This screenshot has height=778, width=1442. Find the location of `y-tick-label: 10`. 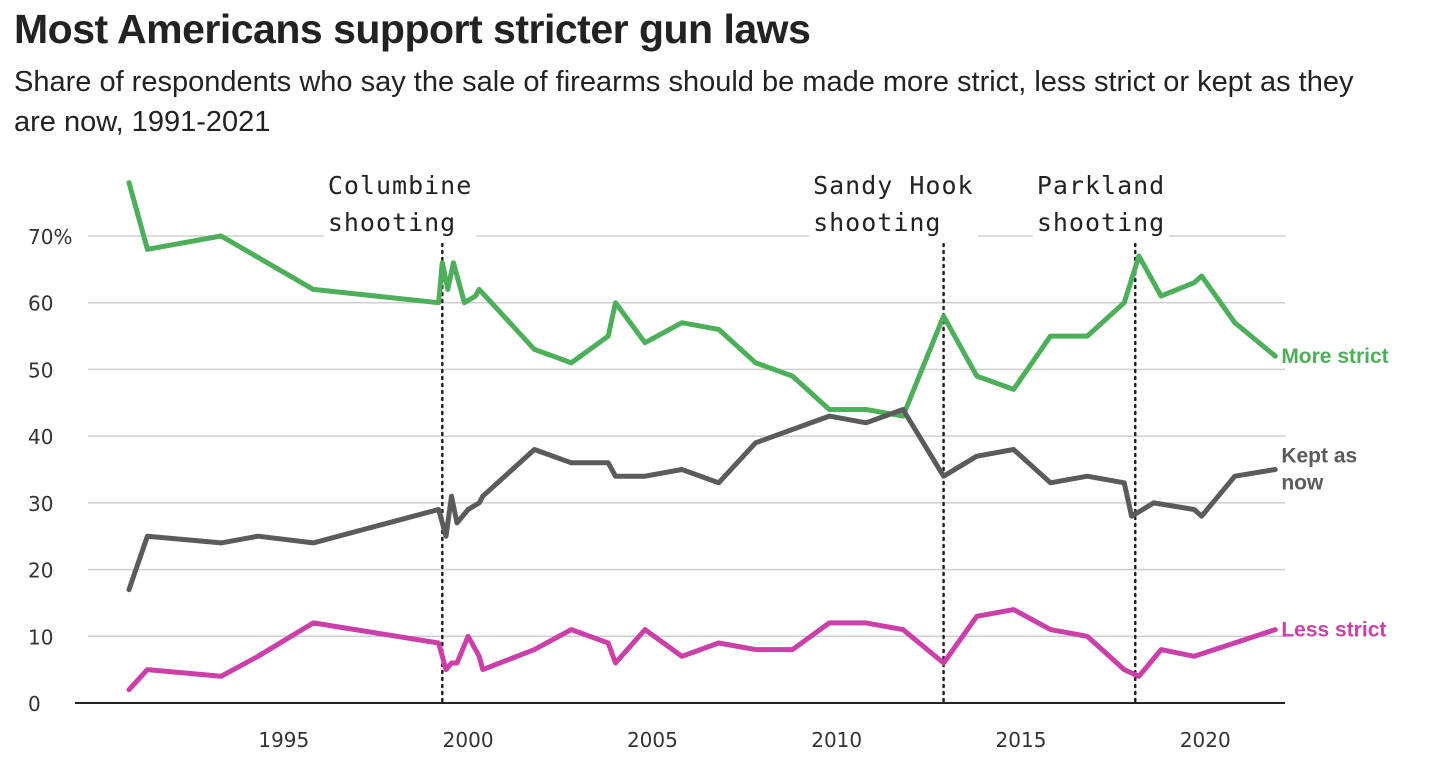

y-tick-label: 10 is located at coordinates (40, 637).